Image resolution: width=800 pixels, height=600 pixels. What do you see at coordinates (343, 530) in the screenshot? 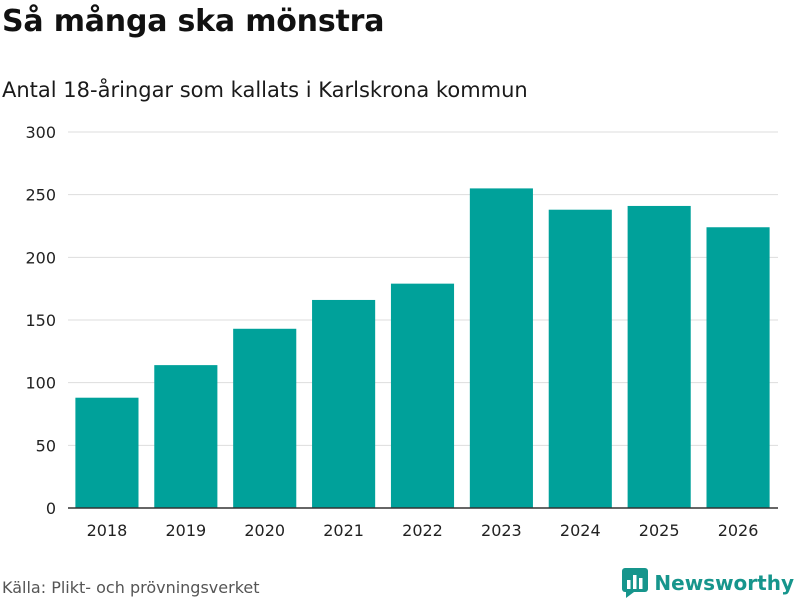
I see `x-tick-label: 2021` at bounding box center [343, 530].